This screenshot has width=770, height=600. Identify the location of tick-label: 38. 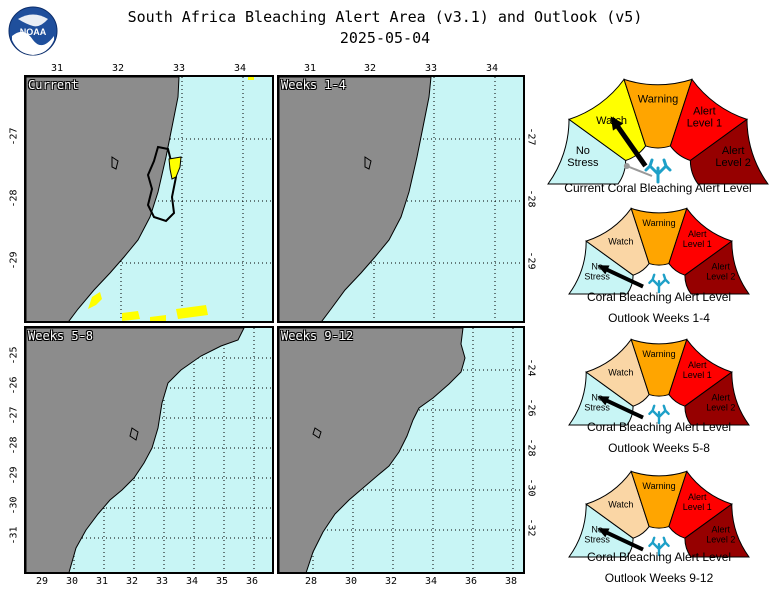
(511, 581).